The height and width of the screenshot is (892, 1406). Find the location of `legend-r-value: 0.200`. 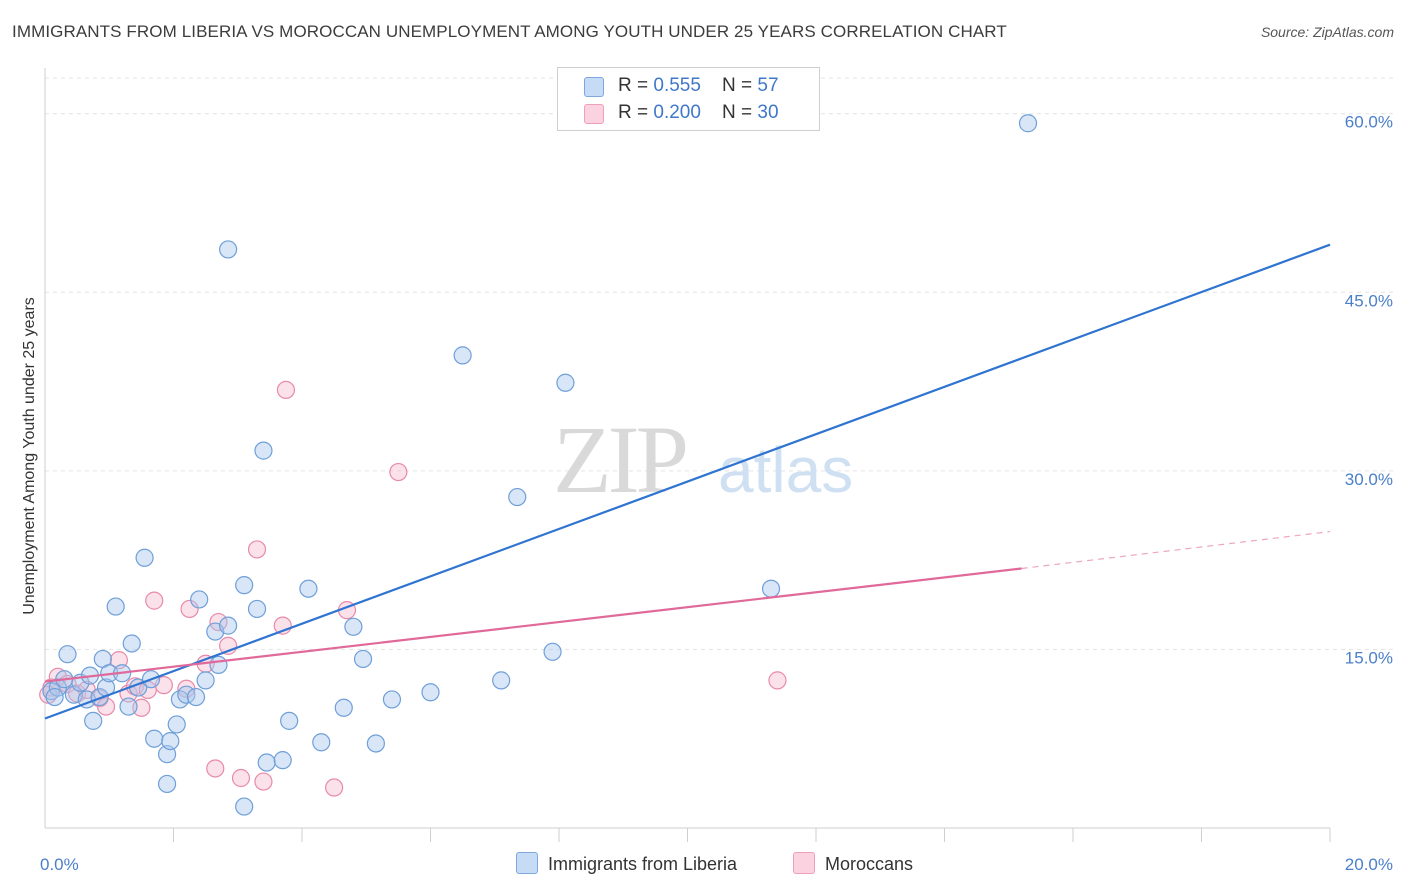

legend-r-value: 0.200 is located at coordinates (677, 112).